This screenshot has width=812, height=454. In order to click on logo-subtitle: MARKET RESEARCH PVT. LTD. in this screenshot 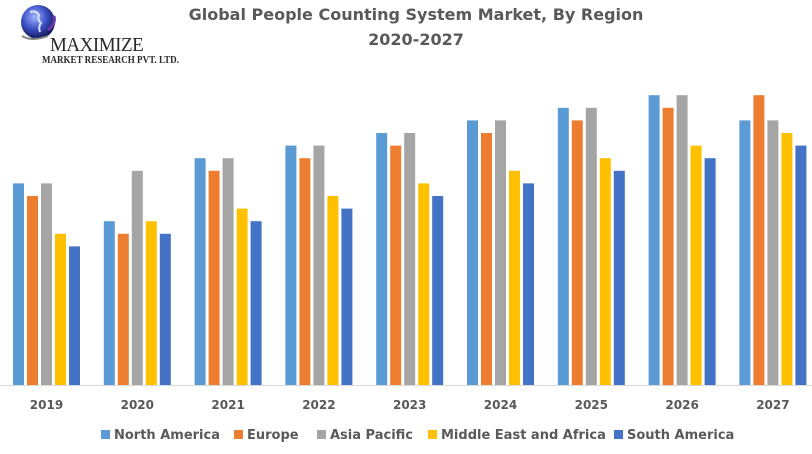, I will do `click(110, 60)`.